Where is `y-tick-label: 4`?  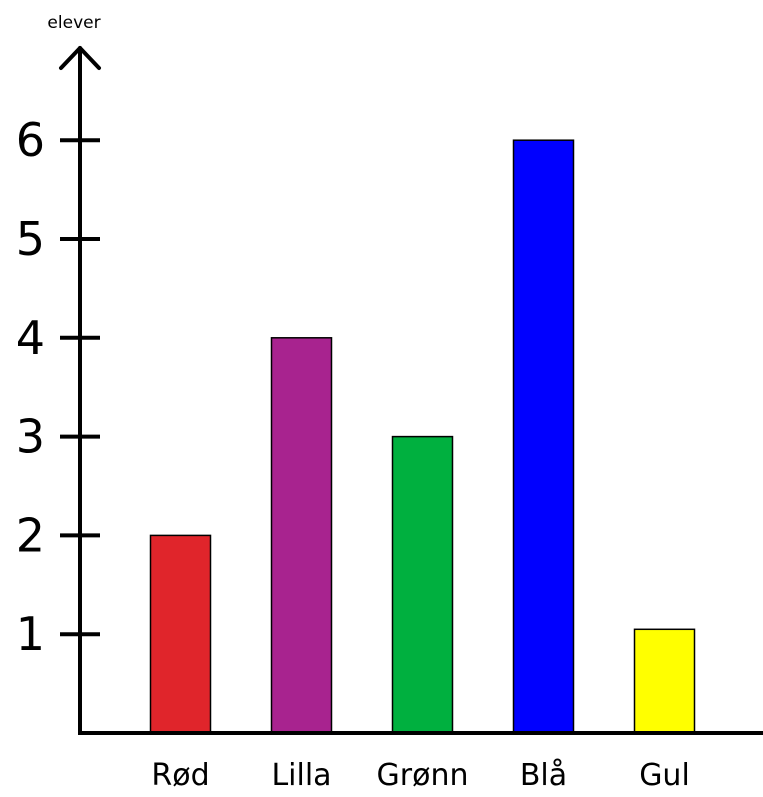
y-tick-label: 4 is located at coordinates (30, 338).